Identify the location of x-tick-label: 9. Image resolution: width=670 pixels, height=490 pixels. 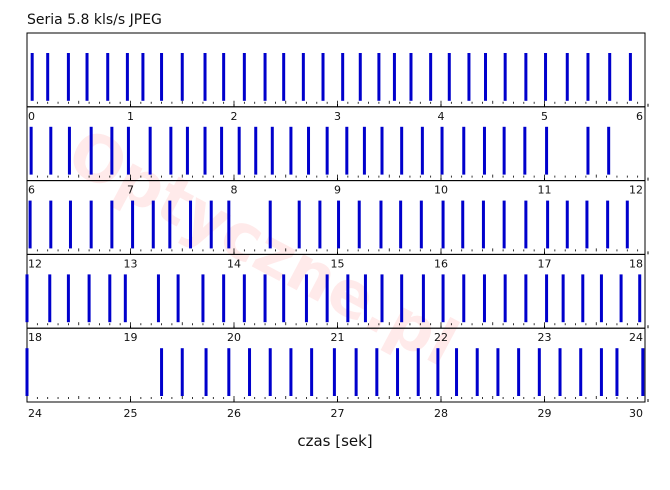
(337, 190).